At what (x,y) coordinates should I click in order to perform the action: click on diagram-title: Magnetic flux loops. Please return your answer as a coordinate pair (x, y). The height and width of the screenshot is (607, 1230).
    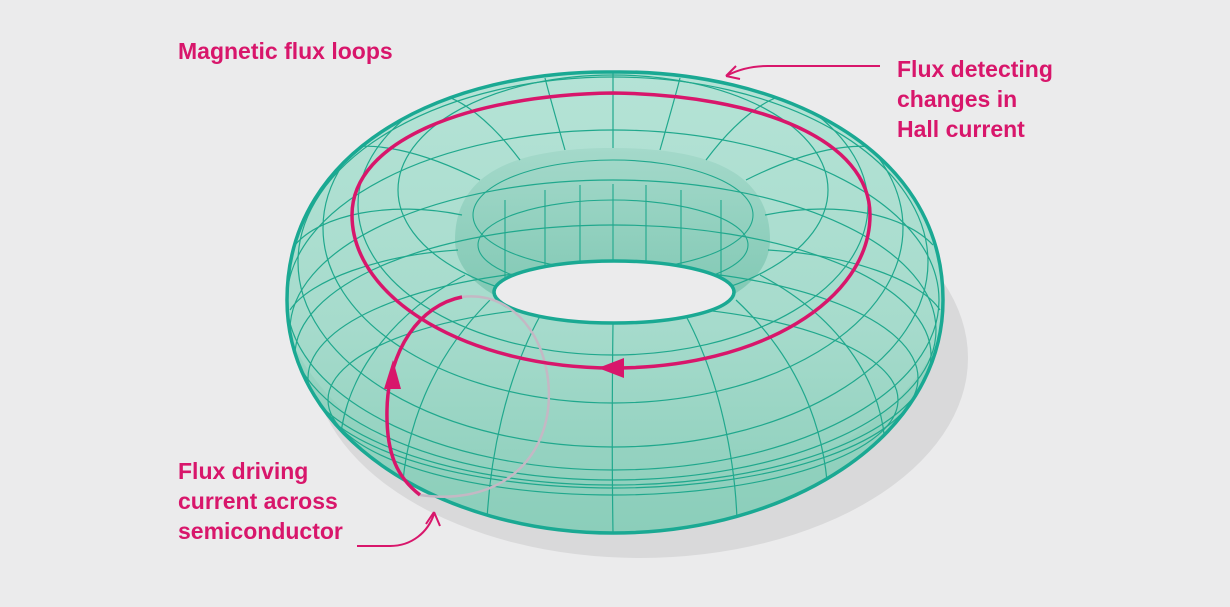
    Looking at the image, I should click on (285, 51).